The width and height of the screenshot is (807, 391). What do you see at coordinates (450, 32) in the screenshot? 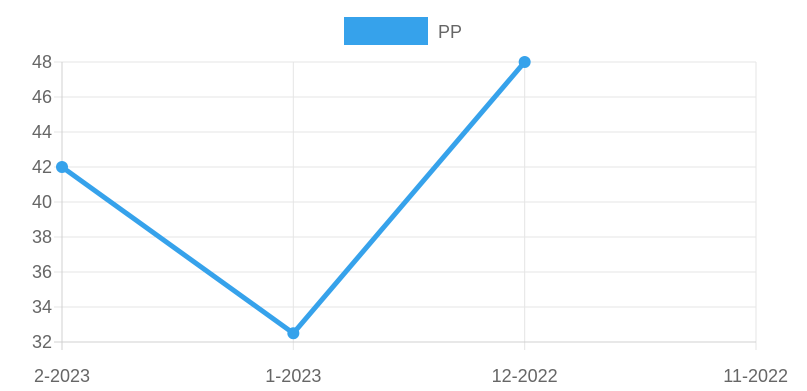
I see `legend-label-pp: PP` at bounding box center [450, 32].